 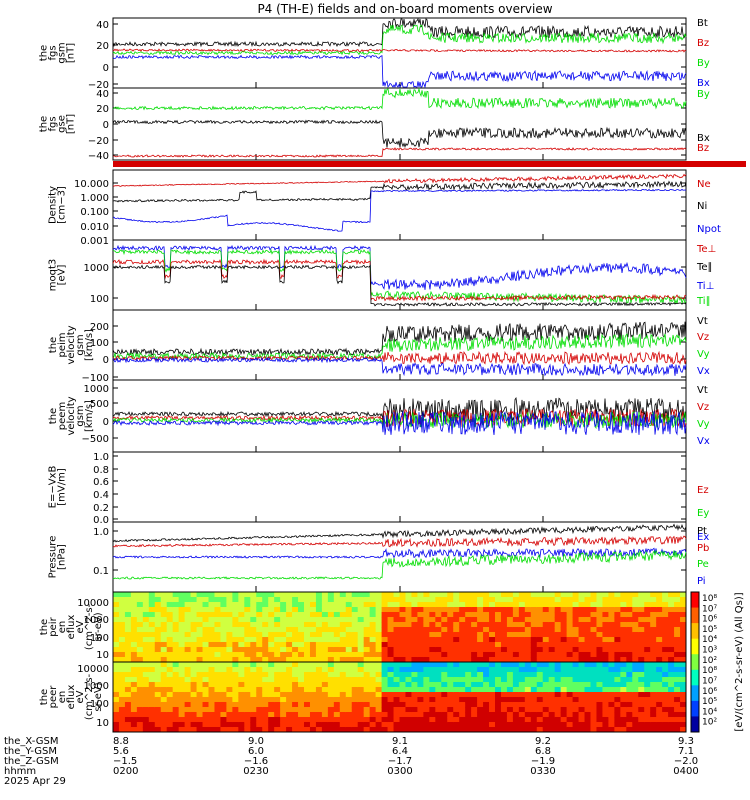 What do you see at coordinates (399, 487) in the screenshot?
I see `panel-frame-efield` at bounding box center [399, 487].